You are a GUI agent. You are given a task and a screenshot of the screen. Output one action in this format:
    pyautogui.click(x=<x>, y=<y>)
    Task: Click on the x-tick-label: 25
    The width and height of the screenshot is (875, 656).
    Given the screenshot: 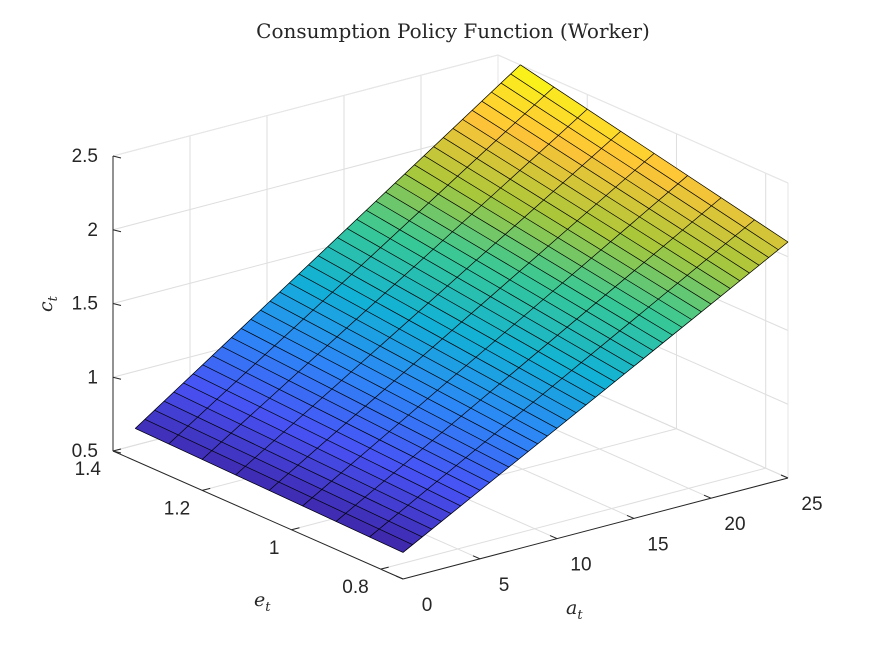 What is the action you would take?
    pyautogui.click(x=811, y=504)
    